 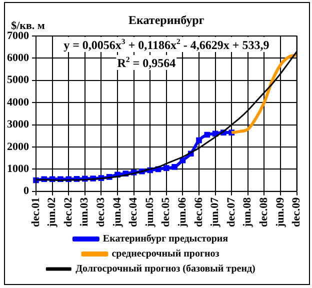 I want to click on y-tick-label: 6000, so click(x=18, y=58).